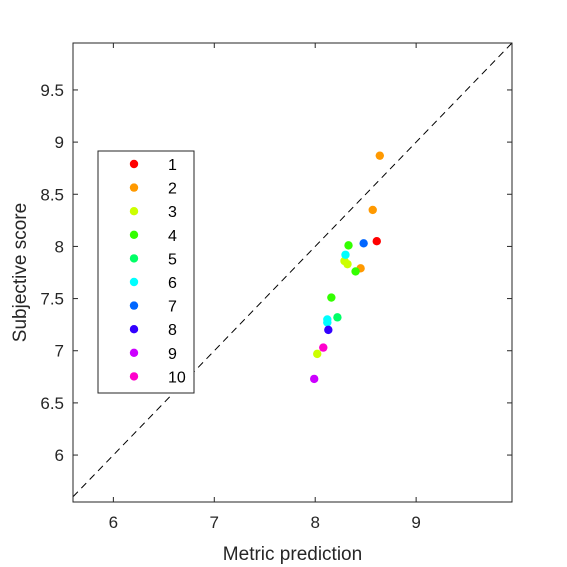  What do you see at coordinates (314, 522) in the screenshot?
I see `x-tick-label: 8` at bounding box center [314, 522].